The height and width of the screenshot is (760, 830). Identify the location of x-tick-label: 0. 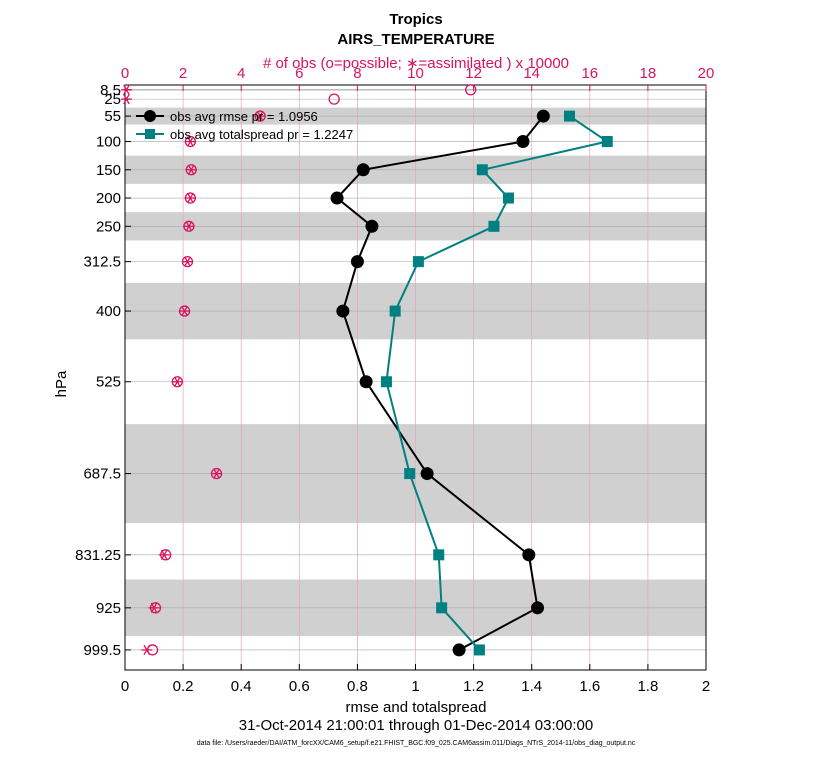
(125, 686).